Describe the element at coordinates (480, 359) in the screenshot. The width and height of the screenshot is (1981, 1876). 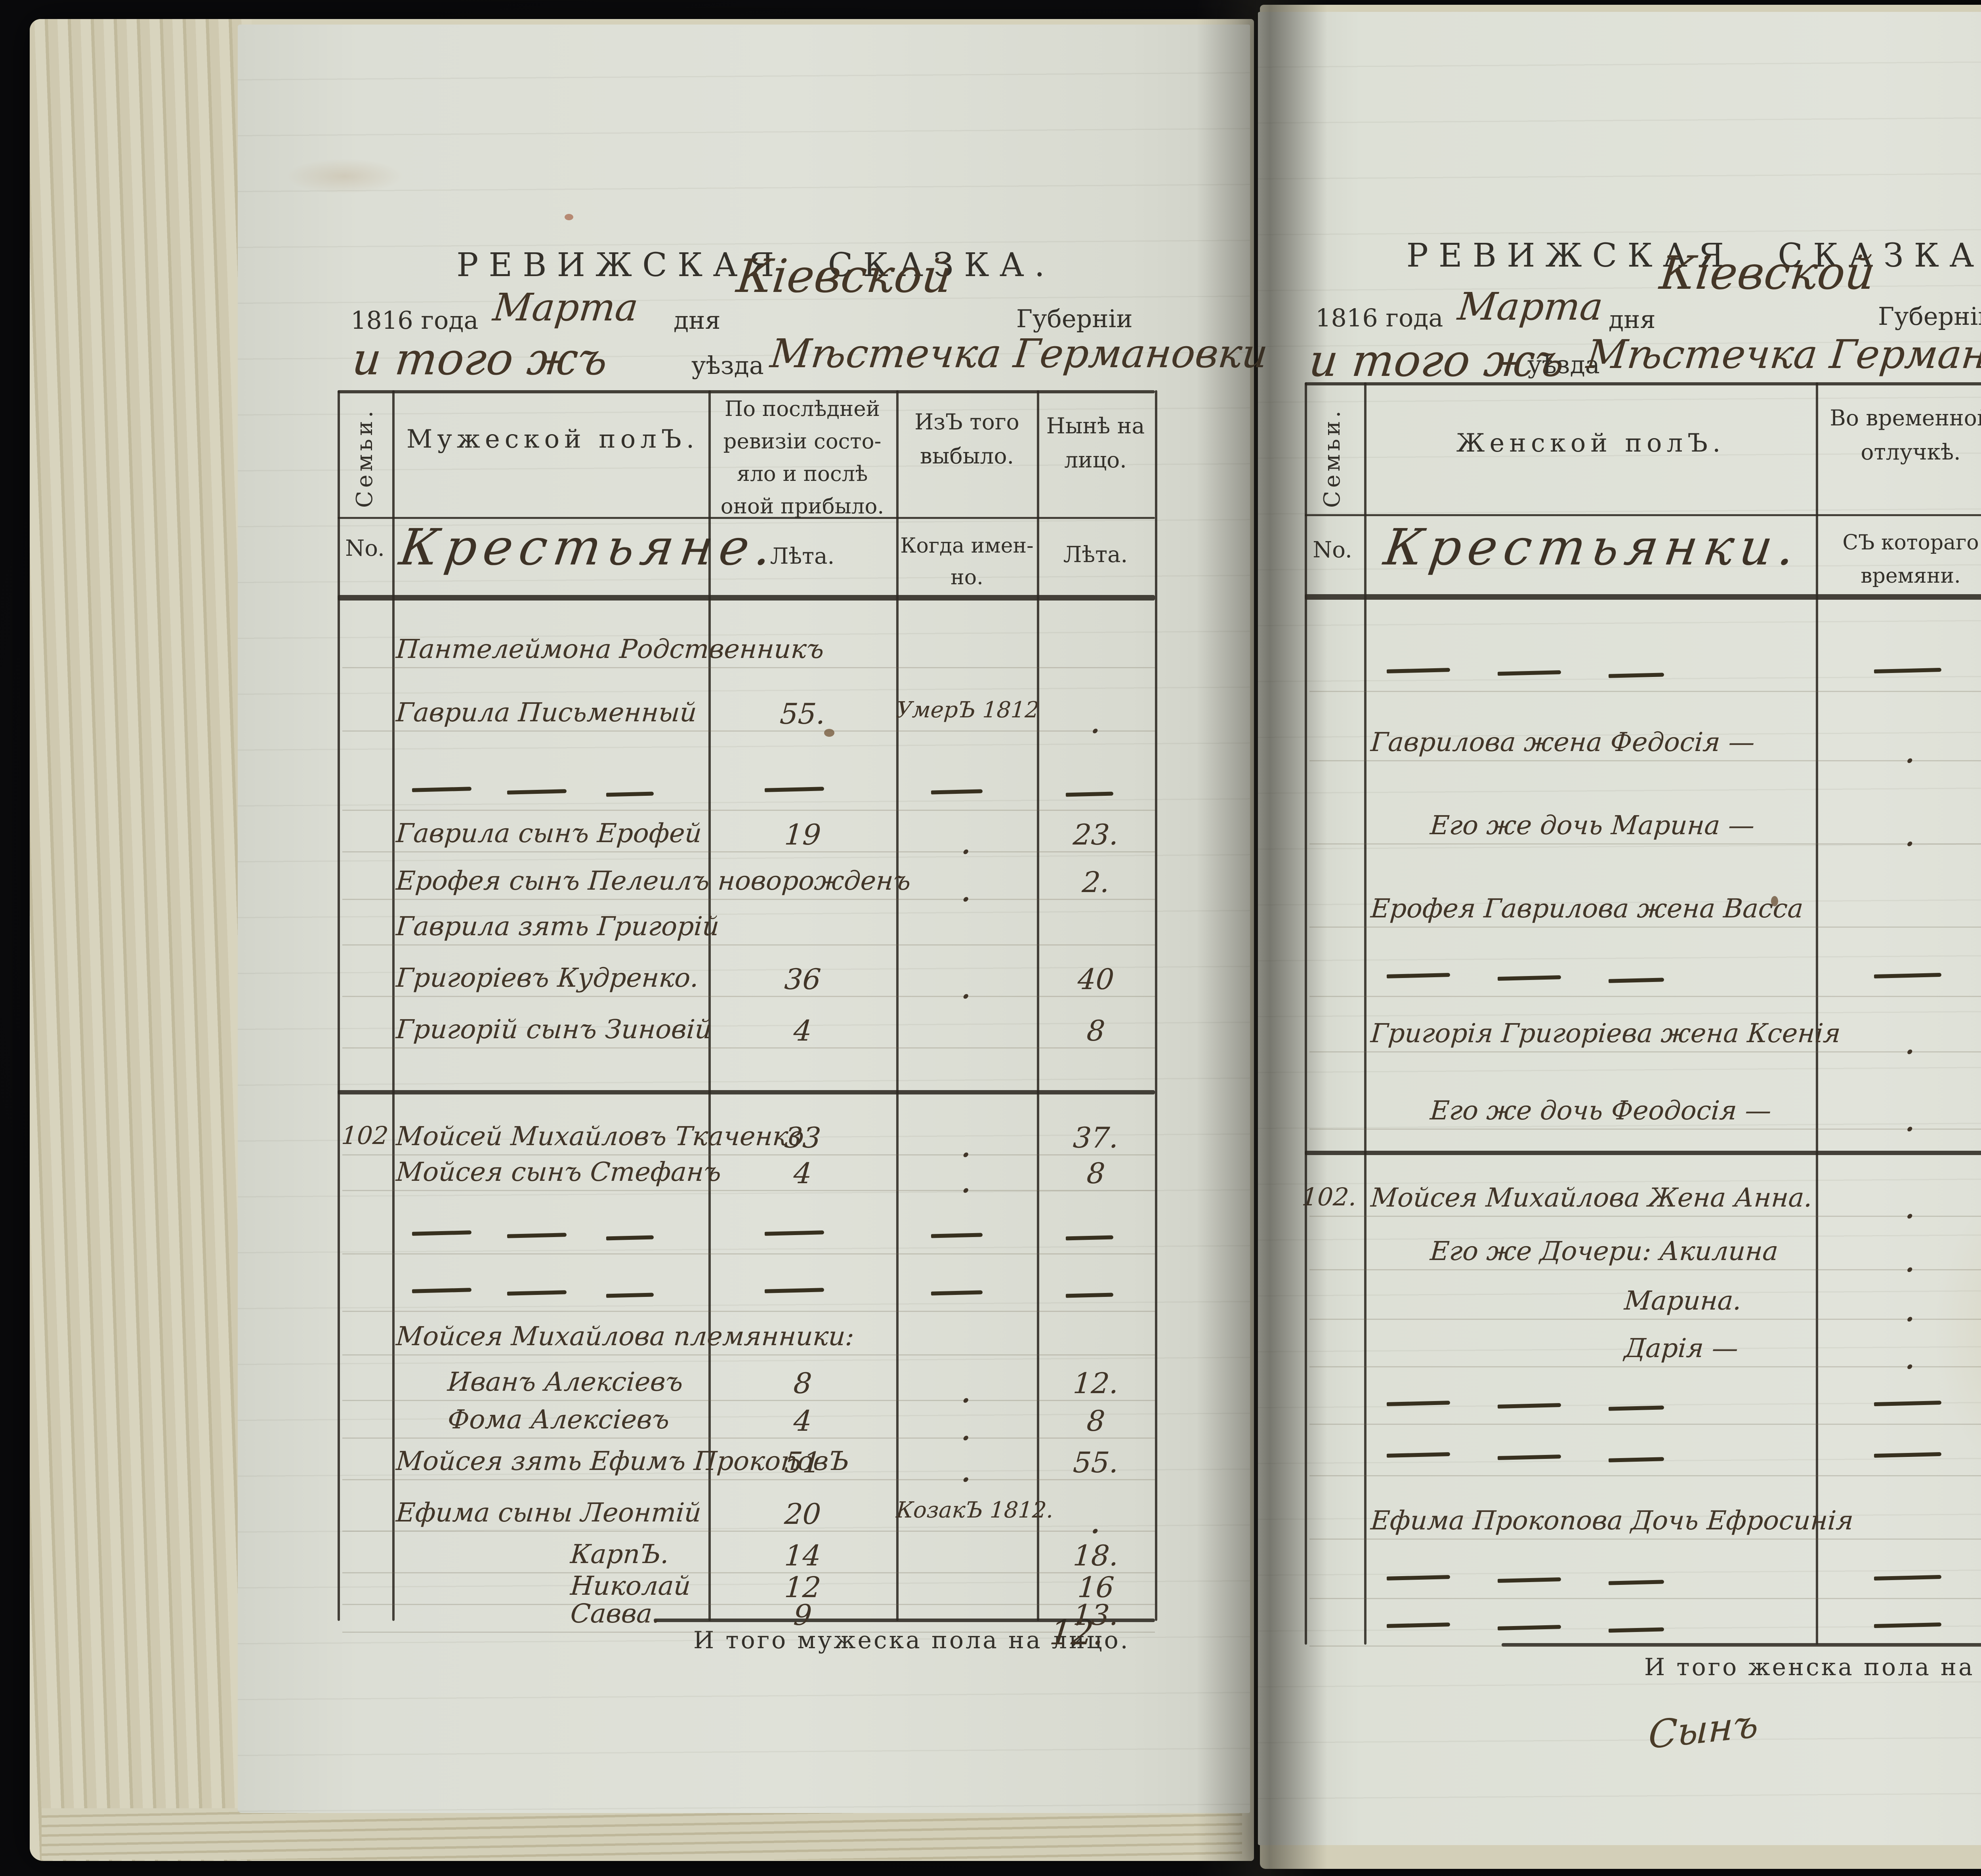
I see `left-same-uezd-handwritten: и того жъ` at that location.